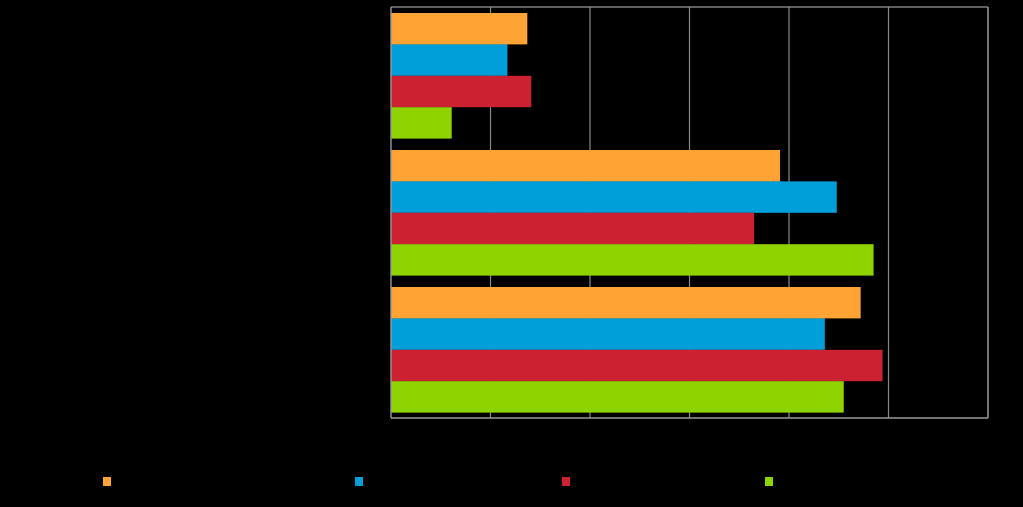 The image size is (1023, 507). I want to click on bar-s1-c1, so click(614, 197).